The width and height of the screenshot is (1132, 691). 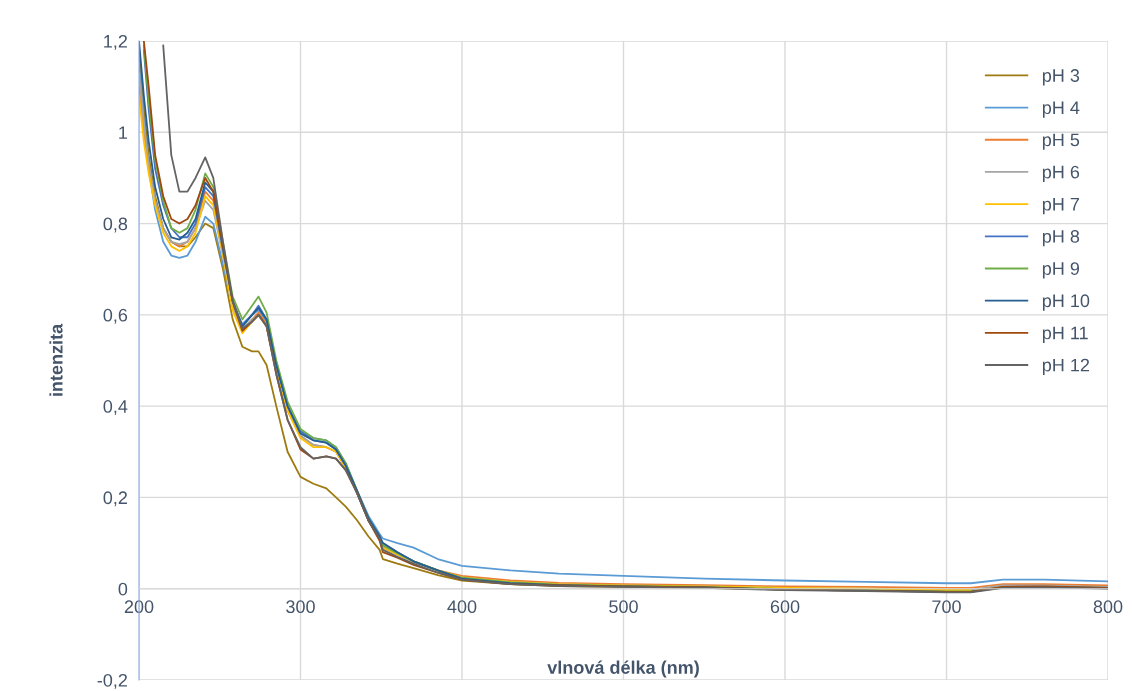 What do you see at coordinates (1061, 270) in the screenshot?
I see `legend-label: pH 9` at bounding box center [1061, 270].